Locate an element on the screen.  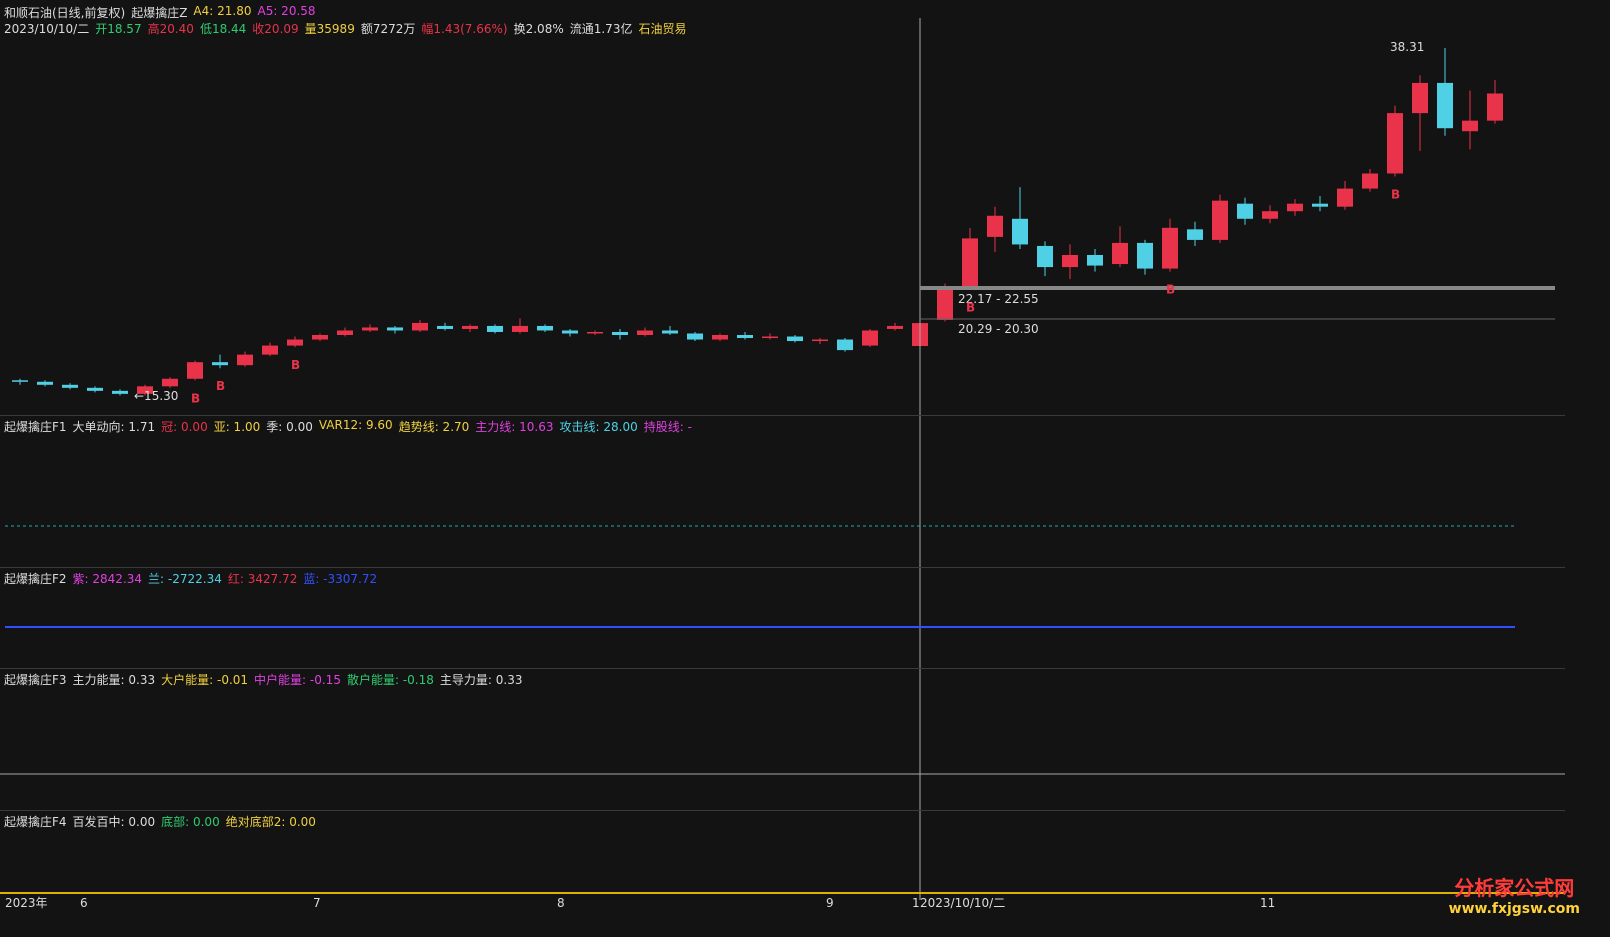
indicator-name: 起爆擒庄Z is located at coordinates (159, 13).